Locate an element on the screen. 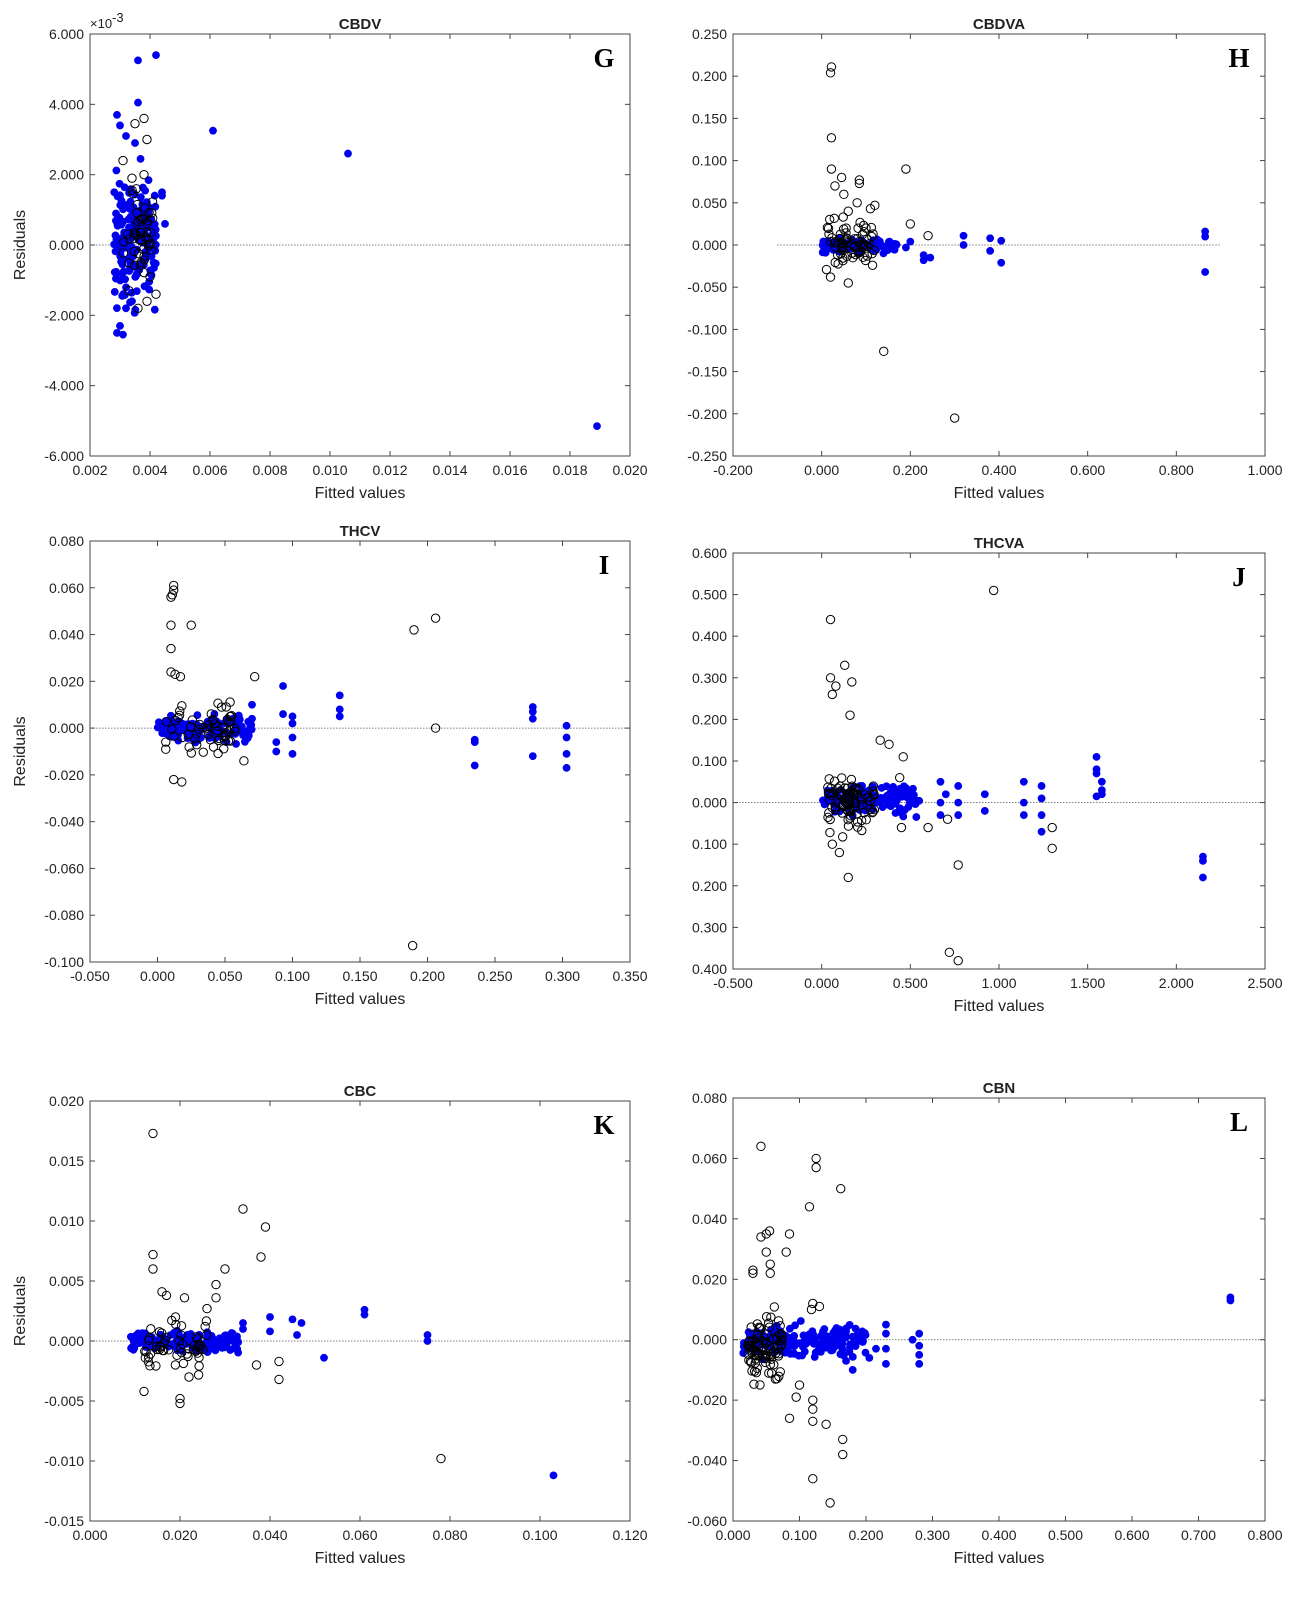 This screenshot has height=1598, width=1308. y-tick-label: -0.020 is located at coordinates (707, 1400).